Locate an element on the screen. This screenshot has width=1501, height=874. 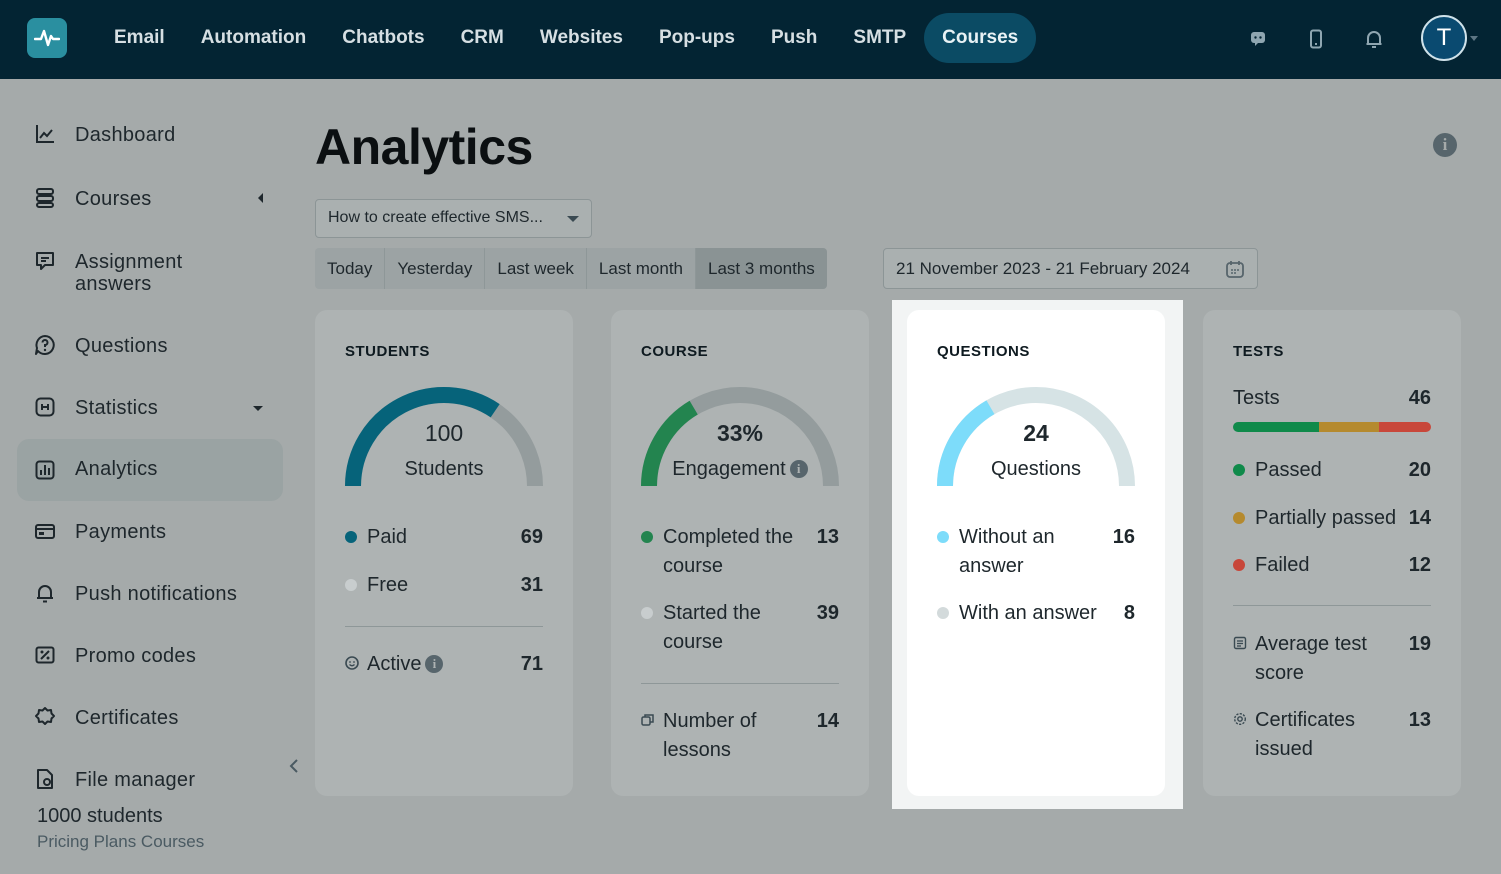
period-last-3-months: Last 3 months is located at coordinates (761, 268).